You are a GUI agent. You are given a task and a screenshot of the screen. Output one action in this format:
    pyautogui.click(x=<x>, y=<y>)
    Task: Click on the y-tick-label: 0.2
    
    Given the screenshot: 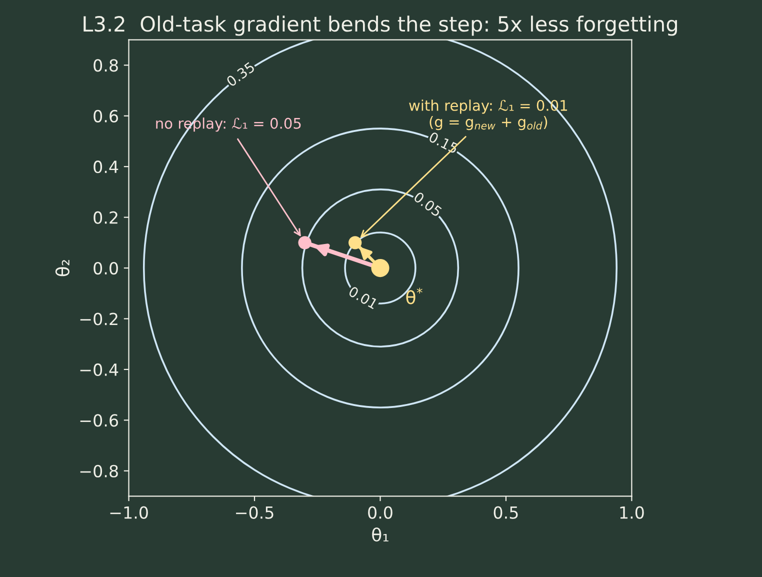 What is the action you would take?
    pyautogui.click(x=106, y=217)
    